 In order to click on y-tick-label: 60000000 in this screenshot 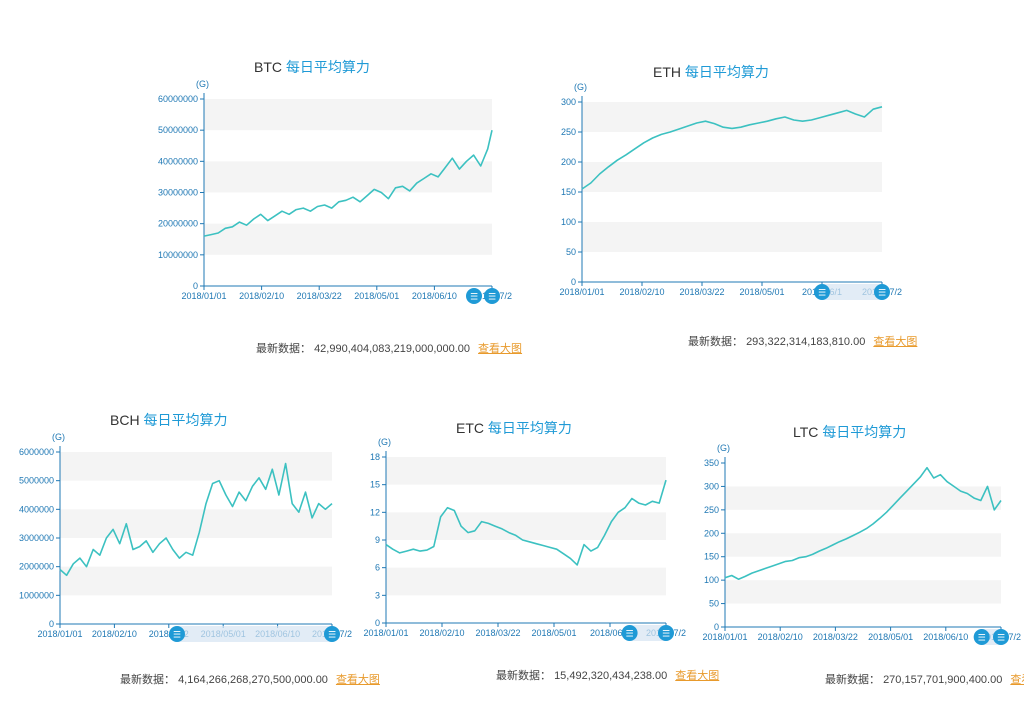, I will do `click(178, 99)`.